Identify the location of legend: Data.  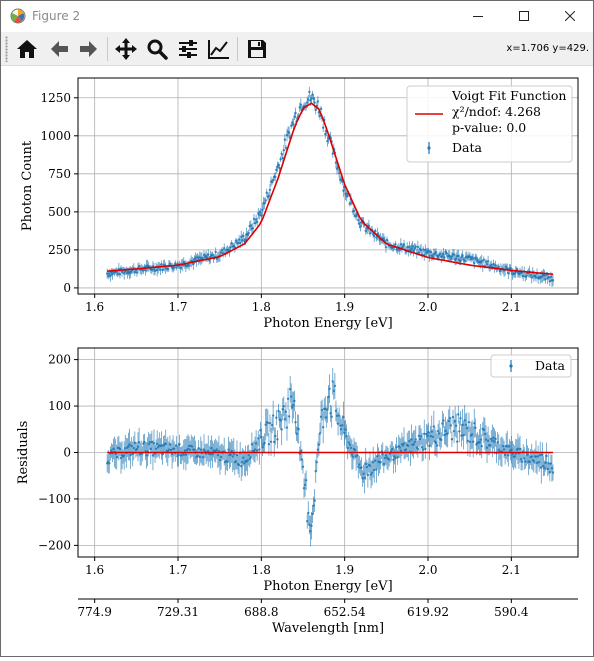
(531, 366).